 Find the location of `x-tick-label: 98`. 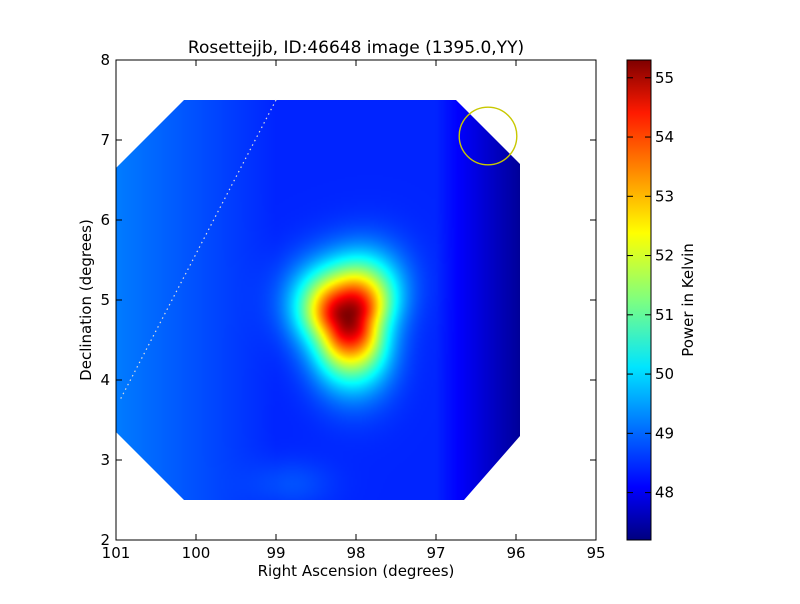

x-tick-label: 98 is located at coordinates (355, 553).